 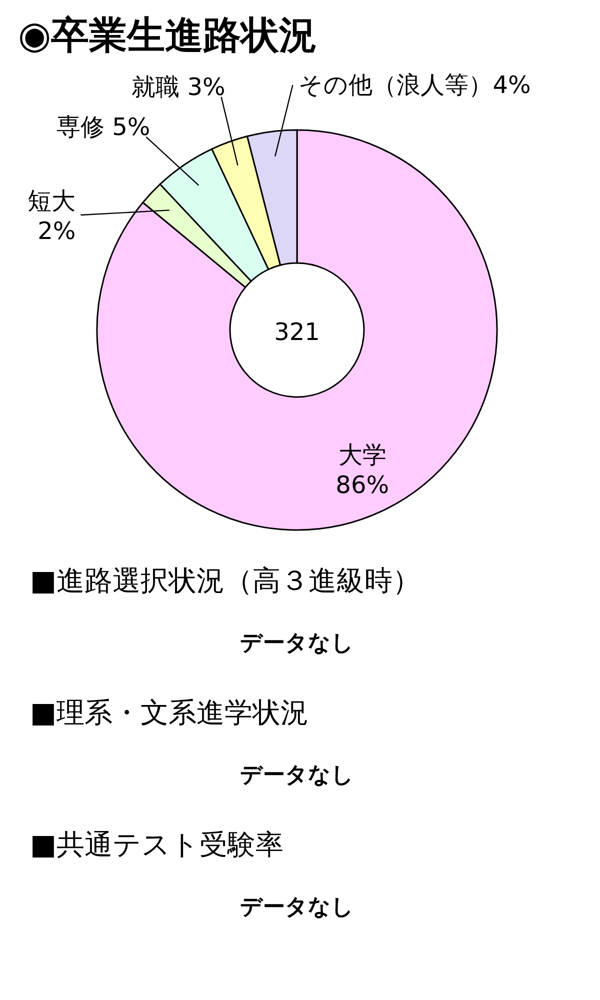 I want to click on chart-title: ◉卒業生進路状況, so click(x=168, y=35).